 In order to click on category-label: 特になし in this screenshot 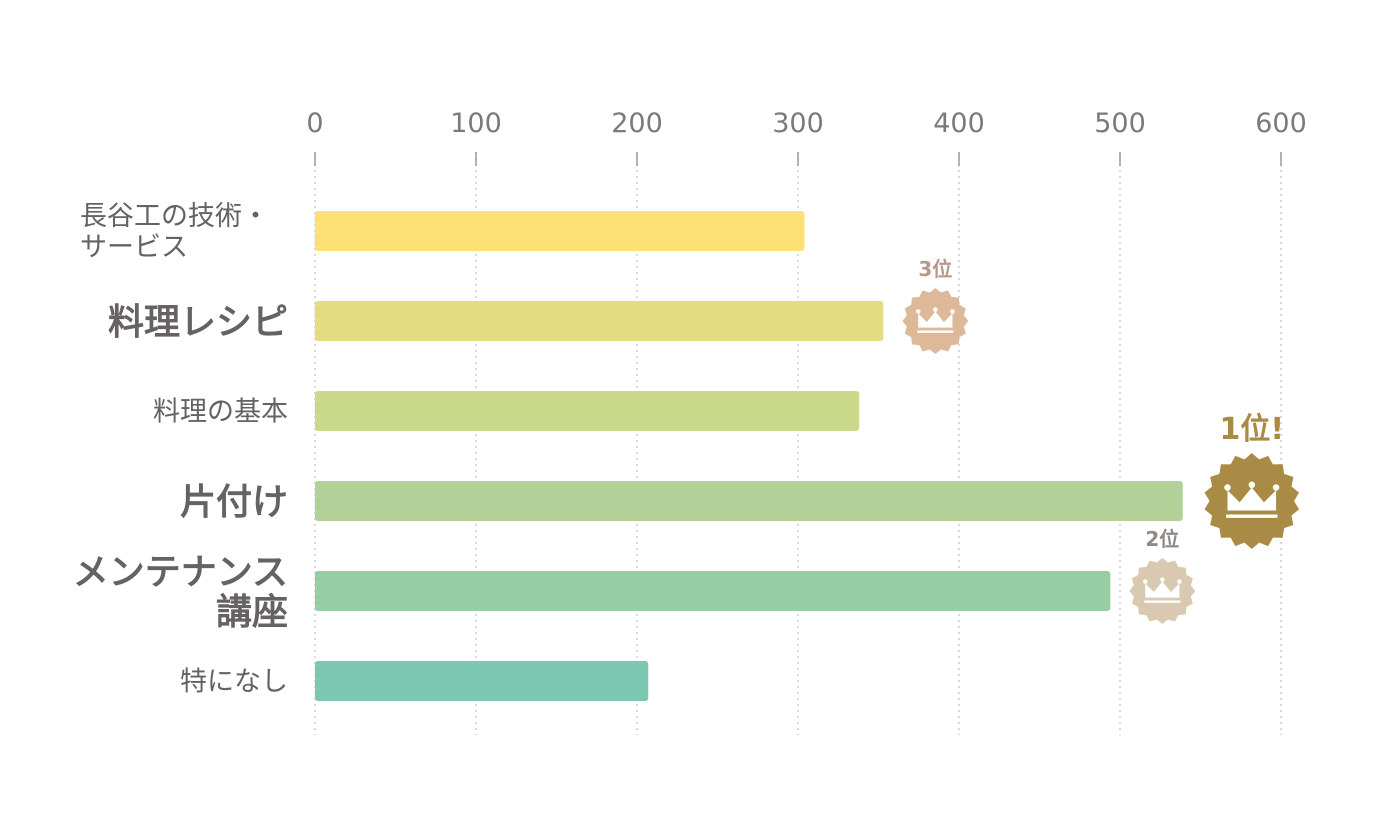, I will do `click(234, 682)`.